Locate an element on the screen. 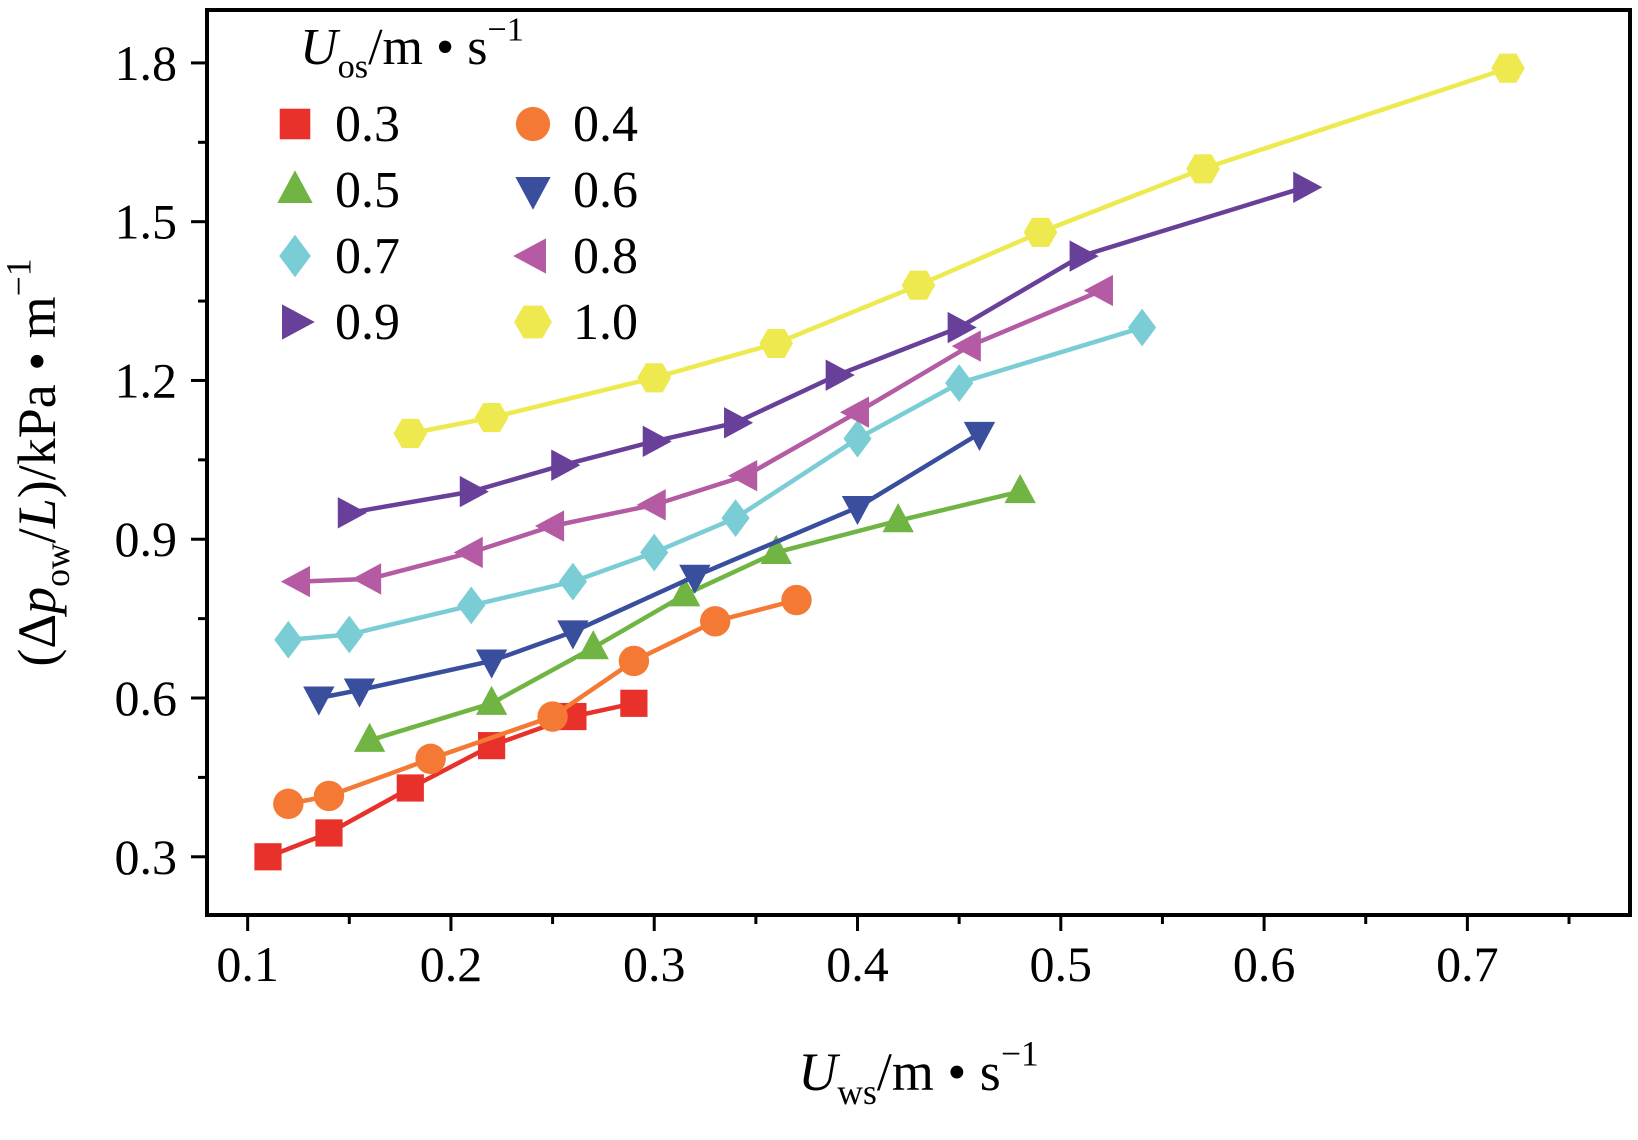 The image size is (1638, 1140). series-0.4 is located at coordinates (542, 702).